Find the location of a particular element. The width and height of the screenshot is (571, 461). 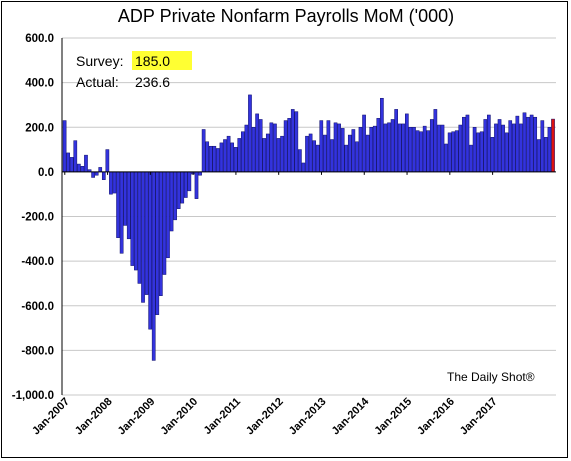

y-tick-label: 600.0 is located at coordinates (39, 39).